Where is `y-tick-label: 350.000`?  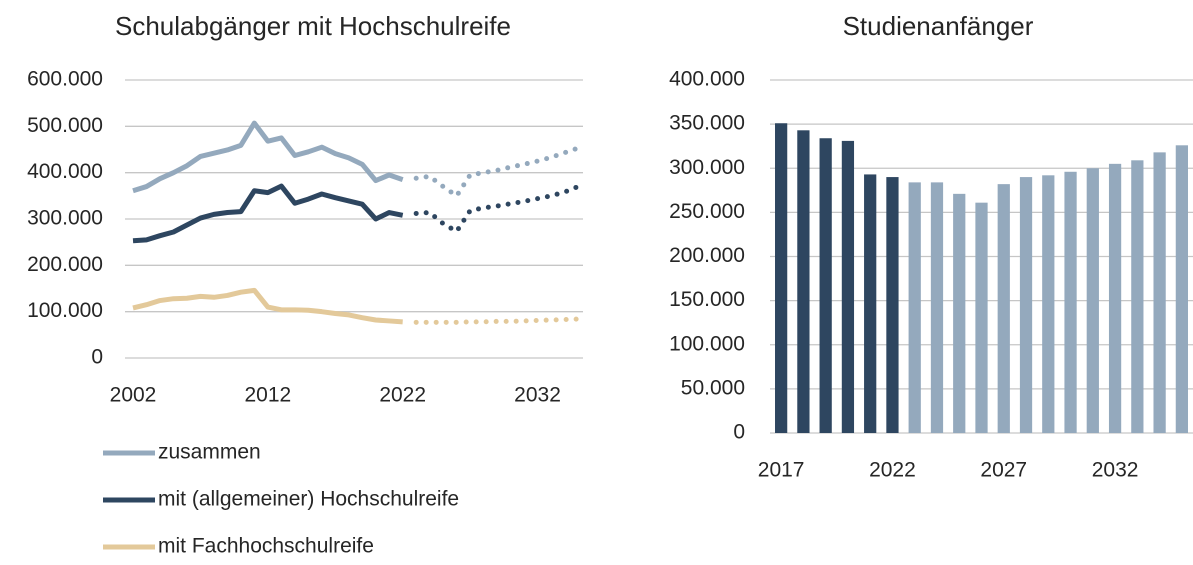
y-tick-label: 350.000 is located at coordinates (707, 123).